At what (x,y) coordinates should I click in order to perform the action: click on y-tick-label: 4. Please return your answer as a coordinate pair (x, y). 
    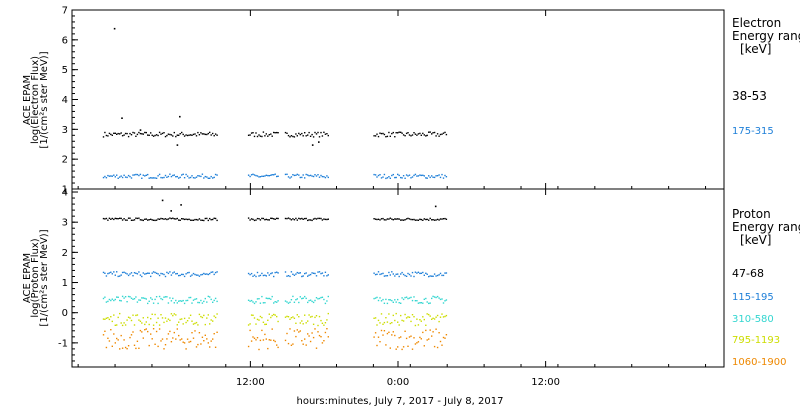
    Looking at the image, I should click on (65, 193).